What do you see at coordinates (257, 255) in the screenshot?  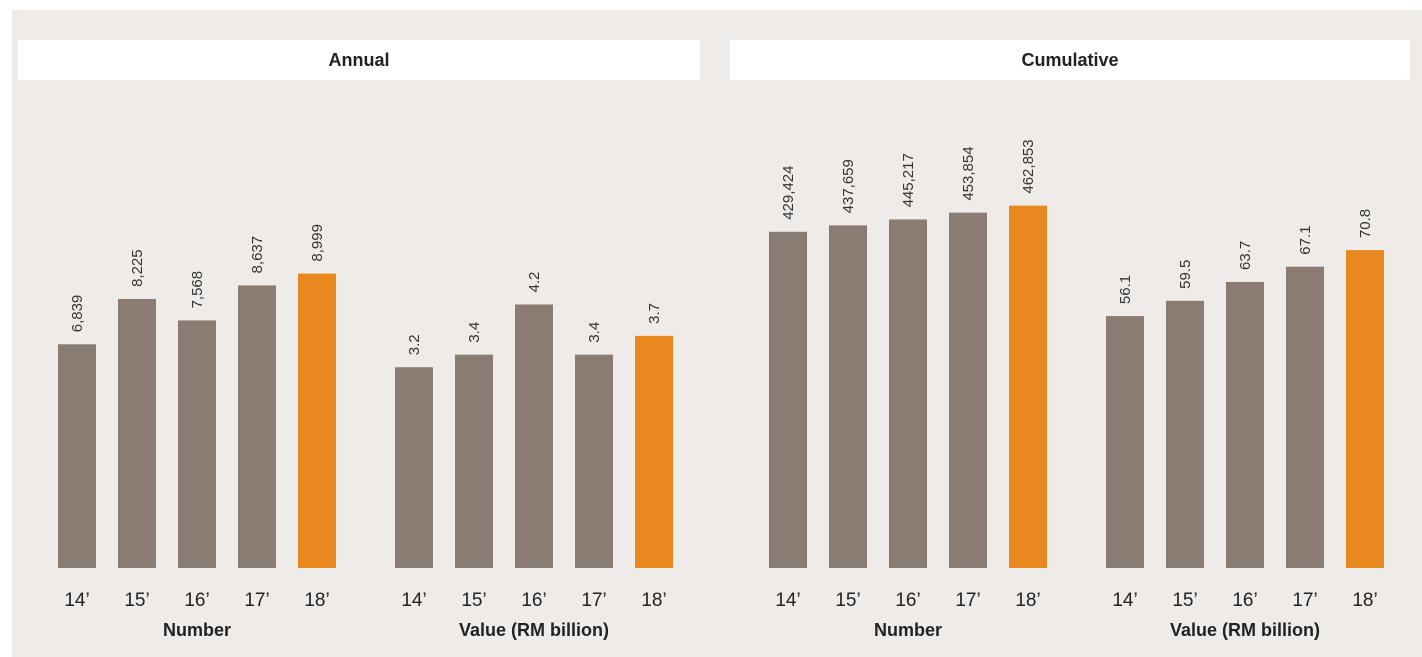 I see `value-label: 8,637` at bounding box center [257, 255].